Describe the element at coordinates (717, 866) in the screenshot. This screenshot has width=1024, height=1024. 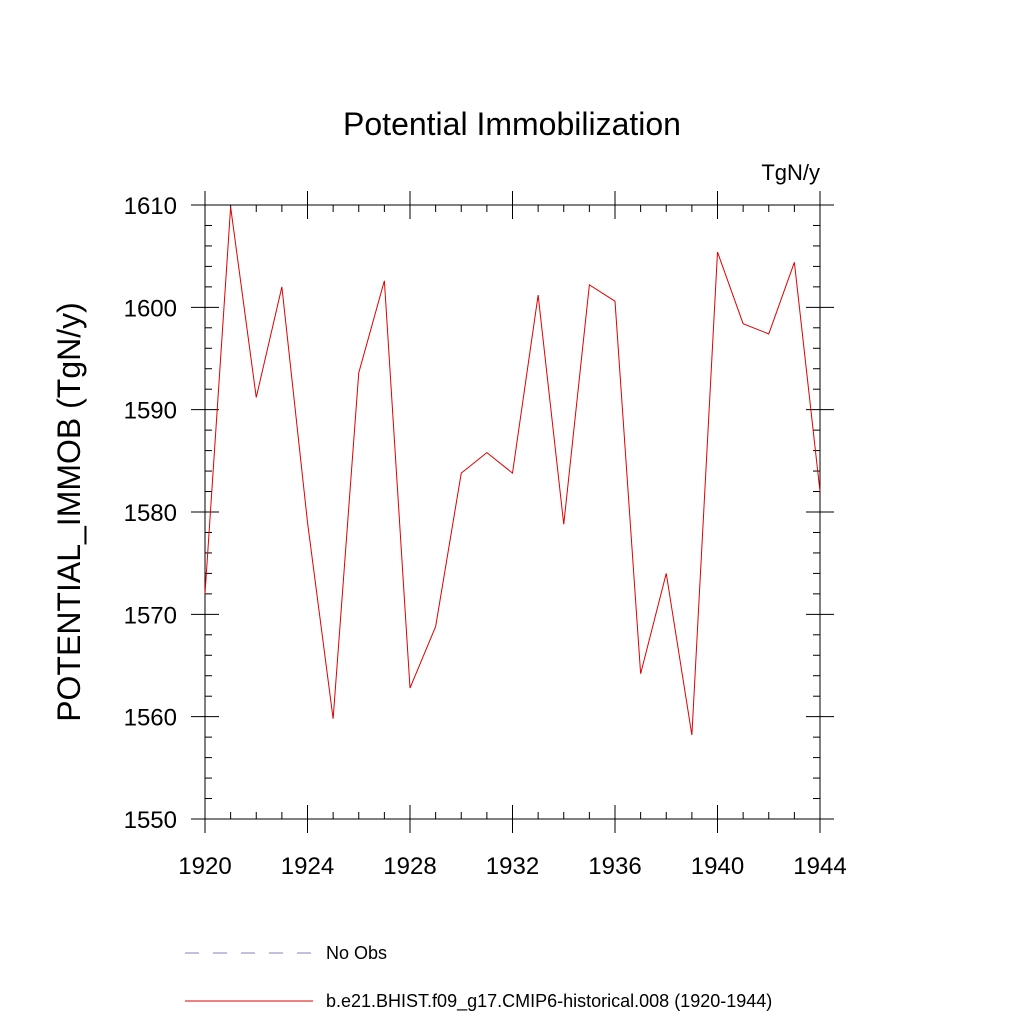
I see `x-tick-label: 1940` at that location.